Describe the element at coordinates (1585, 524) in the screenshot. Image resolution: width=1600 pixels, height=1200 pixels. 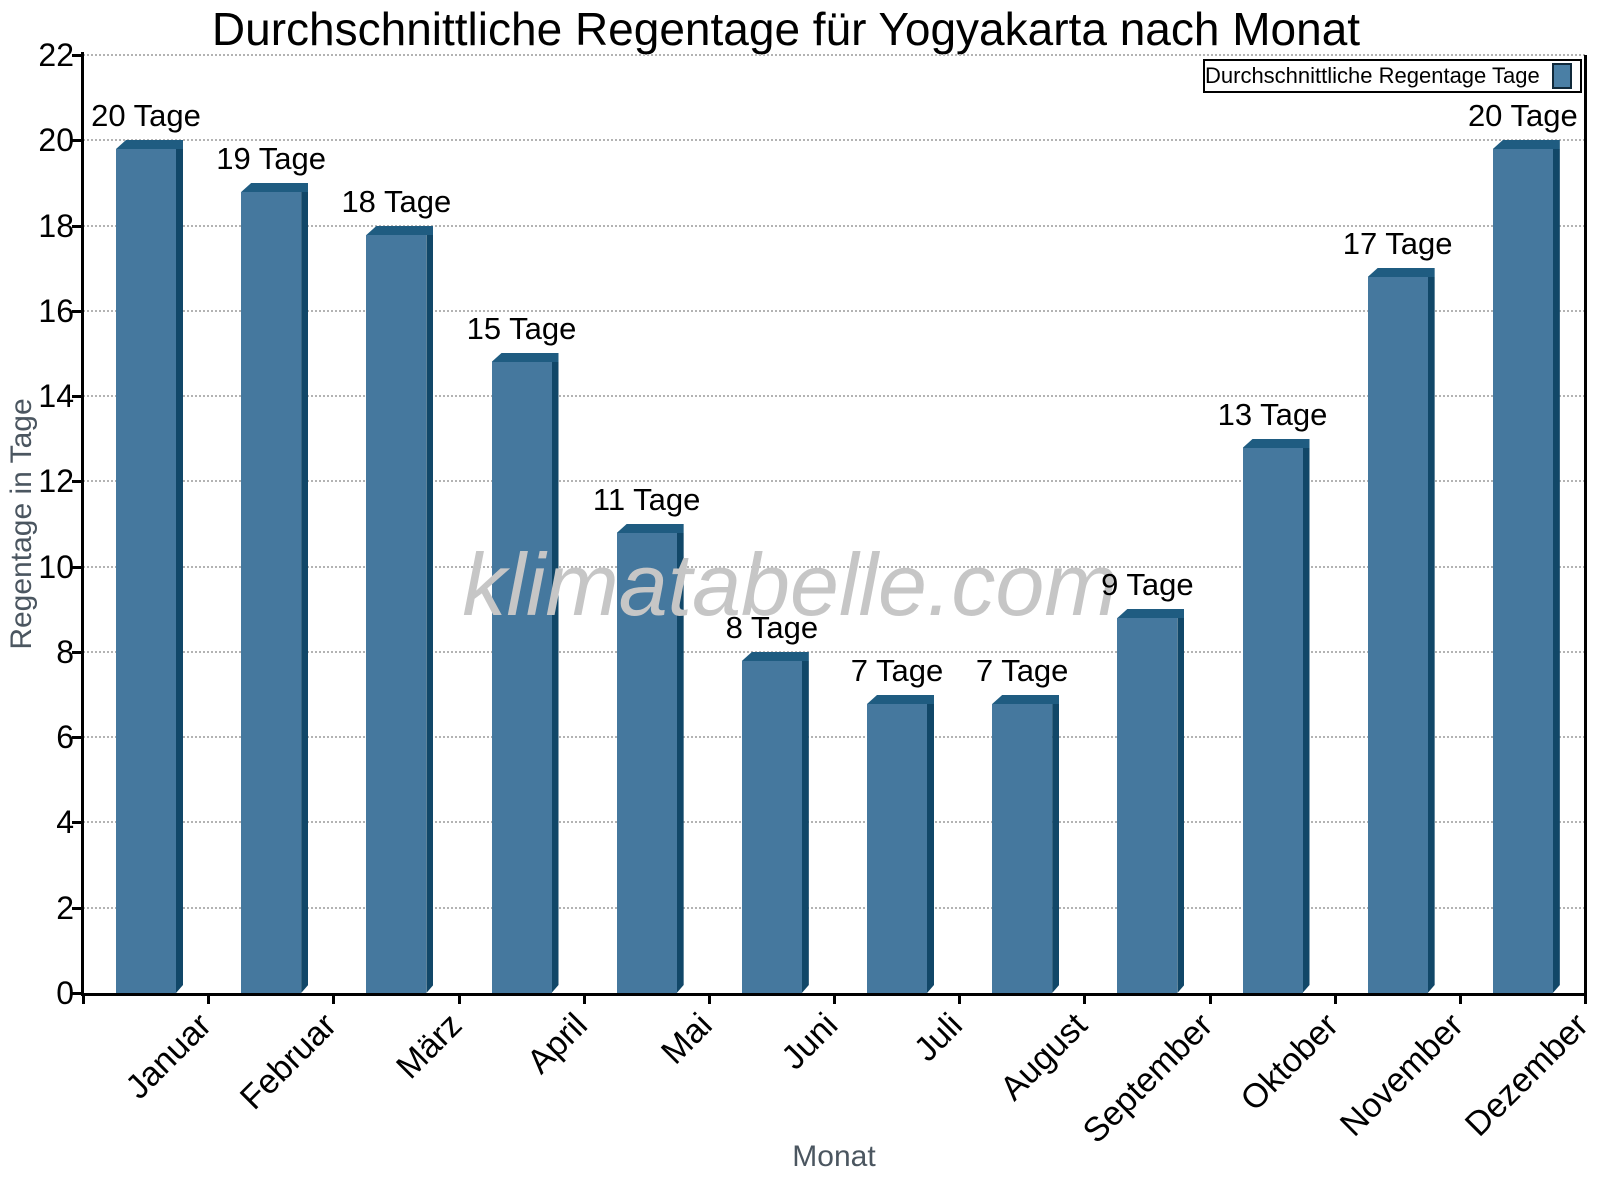
I see `plot-right-border` at that location.